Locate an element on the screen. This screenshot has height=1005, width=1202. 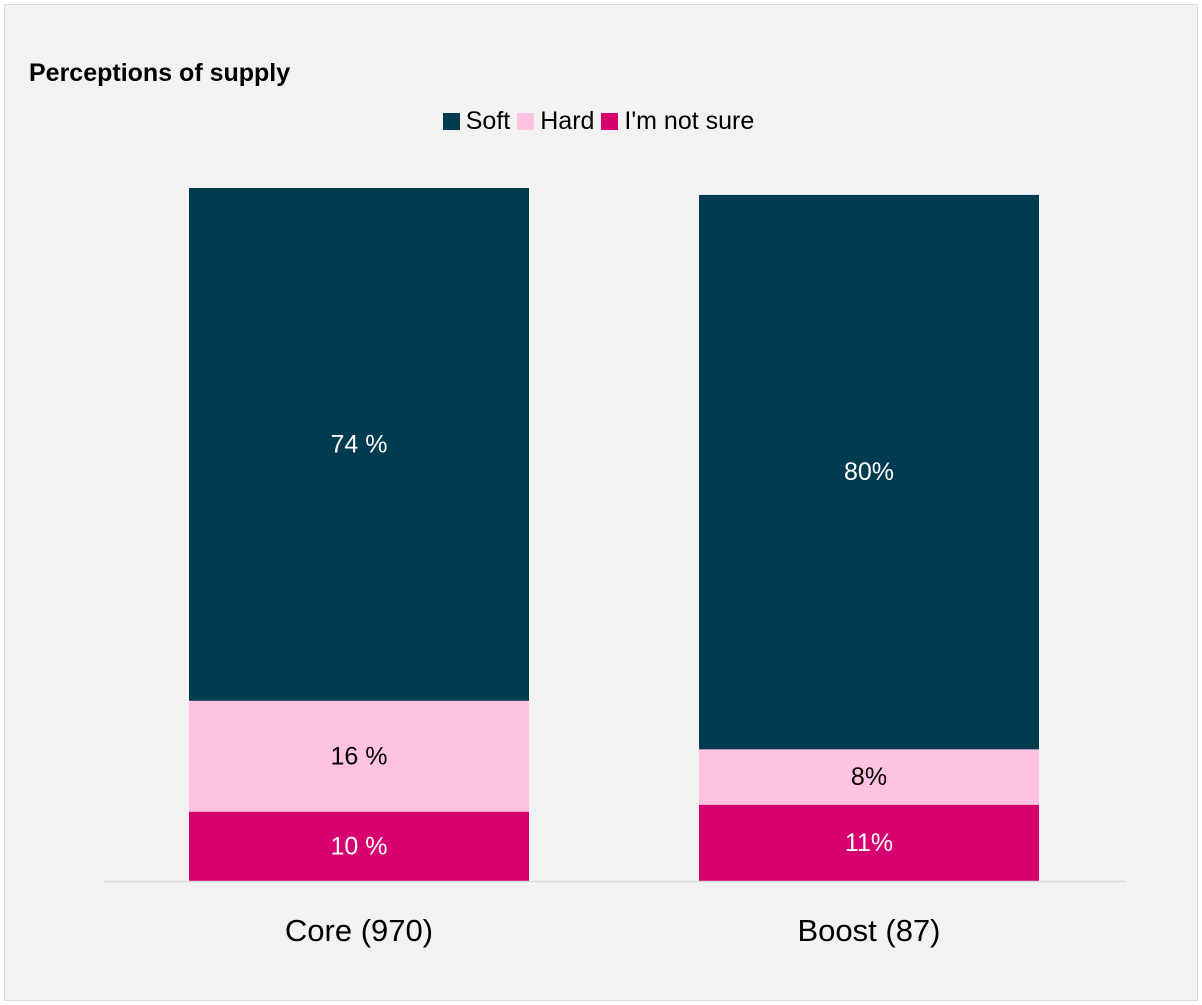
legend-label: I'm not sure is located at coordinates (689, 121).